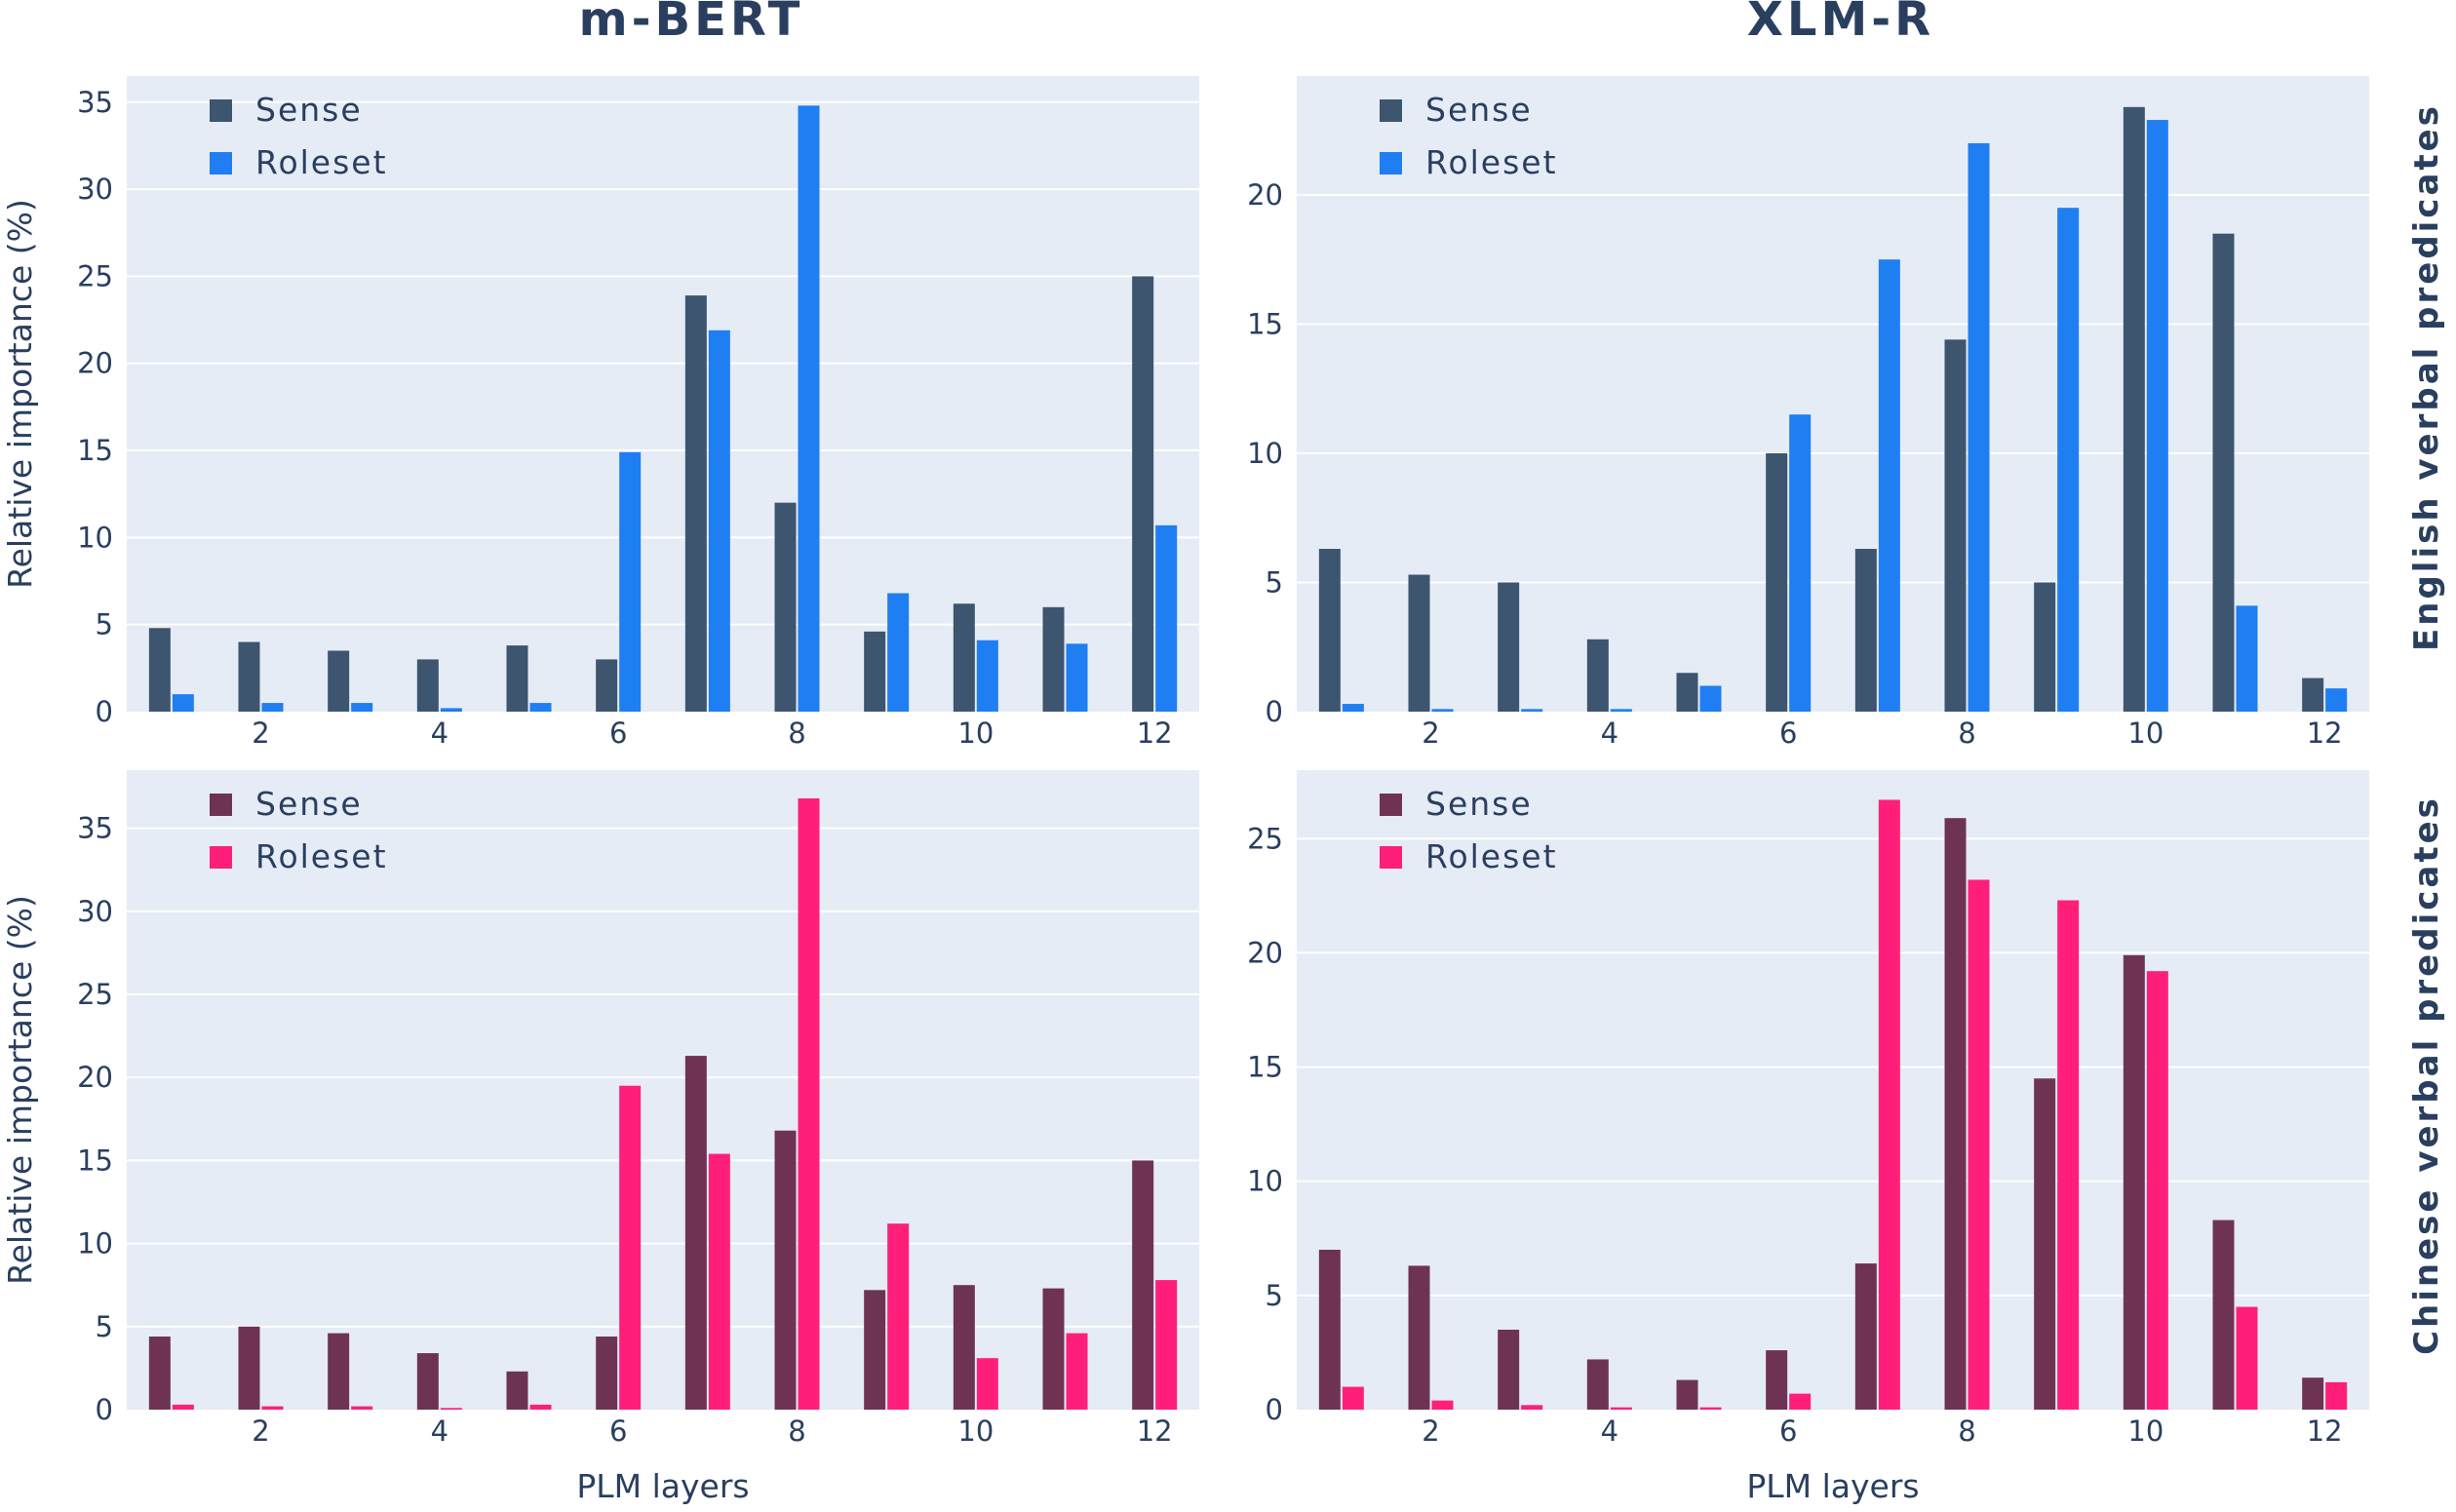 The image size is (2456, 1512). What do you see at coordinates (691, 23) in the screenshot?
I see `column-title-mbert: m-BERT` at bounding box center [691, 23].